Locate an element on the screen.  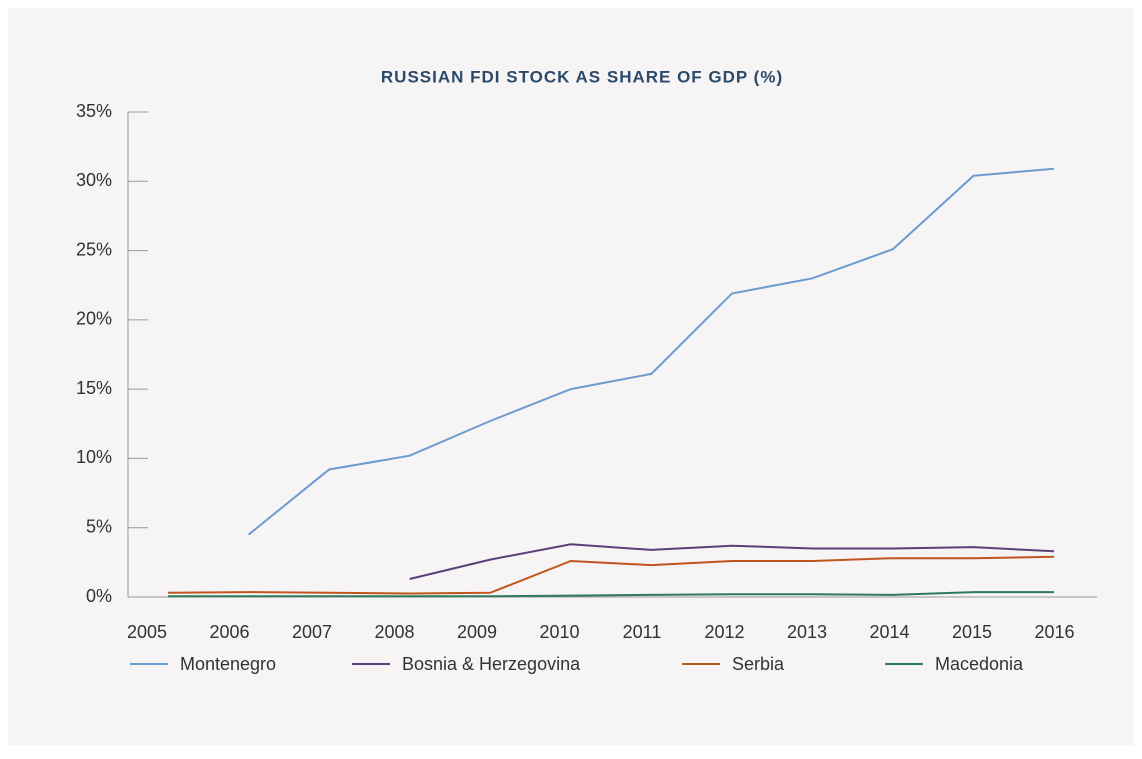
x-tick-label: 2011 is located at coordinates (642, 632).